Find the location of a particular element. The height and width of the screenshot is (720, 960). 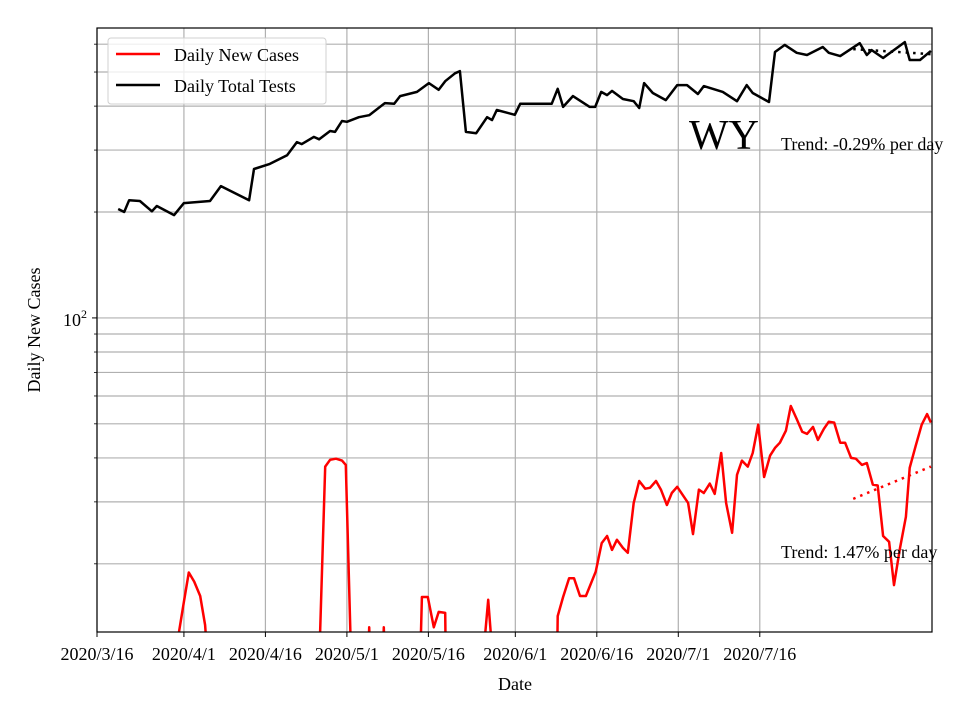

legend: Daily New Cases Daily Total Tests is located at coordinates (217, 71).